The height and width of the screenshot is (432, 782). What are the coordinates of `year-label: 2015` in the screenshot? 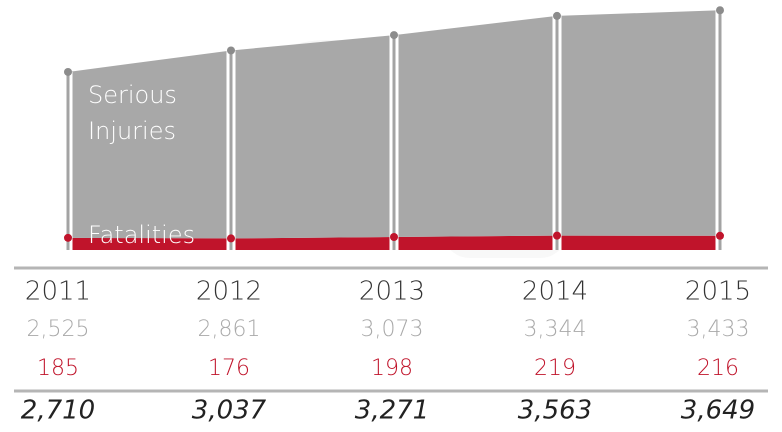 It's located at (718, 292).